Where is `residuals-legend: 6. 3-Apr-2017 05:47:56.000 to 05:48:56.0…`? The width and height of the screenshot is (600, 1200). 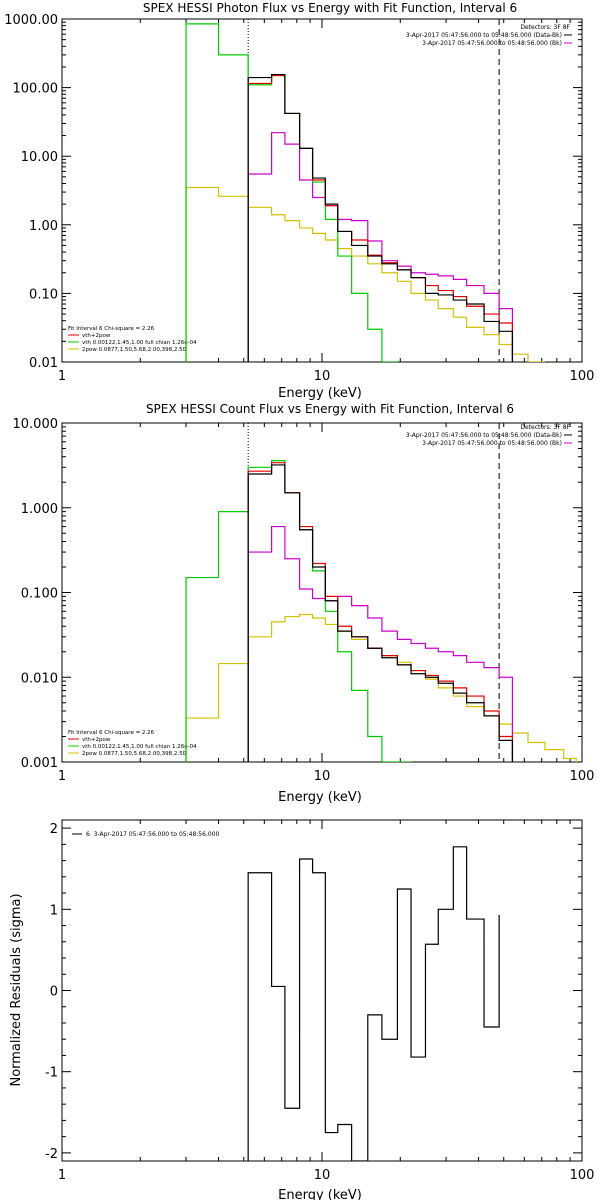
residuals-legend: 6. 3-Apr-2017 05:47:56.000 to 05:48:56.0… is located at coordinates (145, 834).